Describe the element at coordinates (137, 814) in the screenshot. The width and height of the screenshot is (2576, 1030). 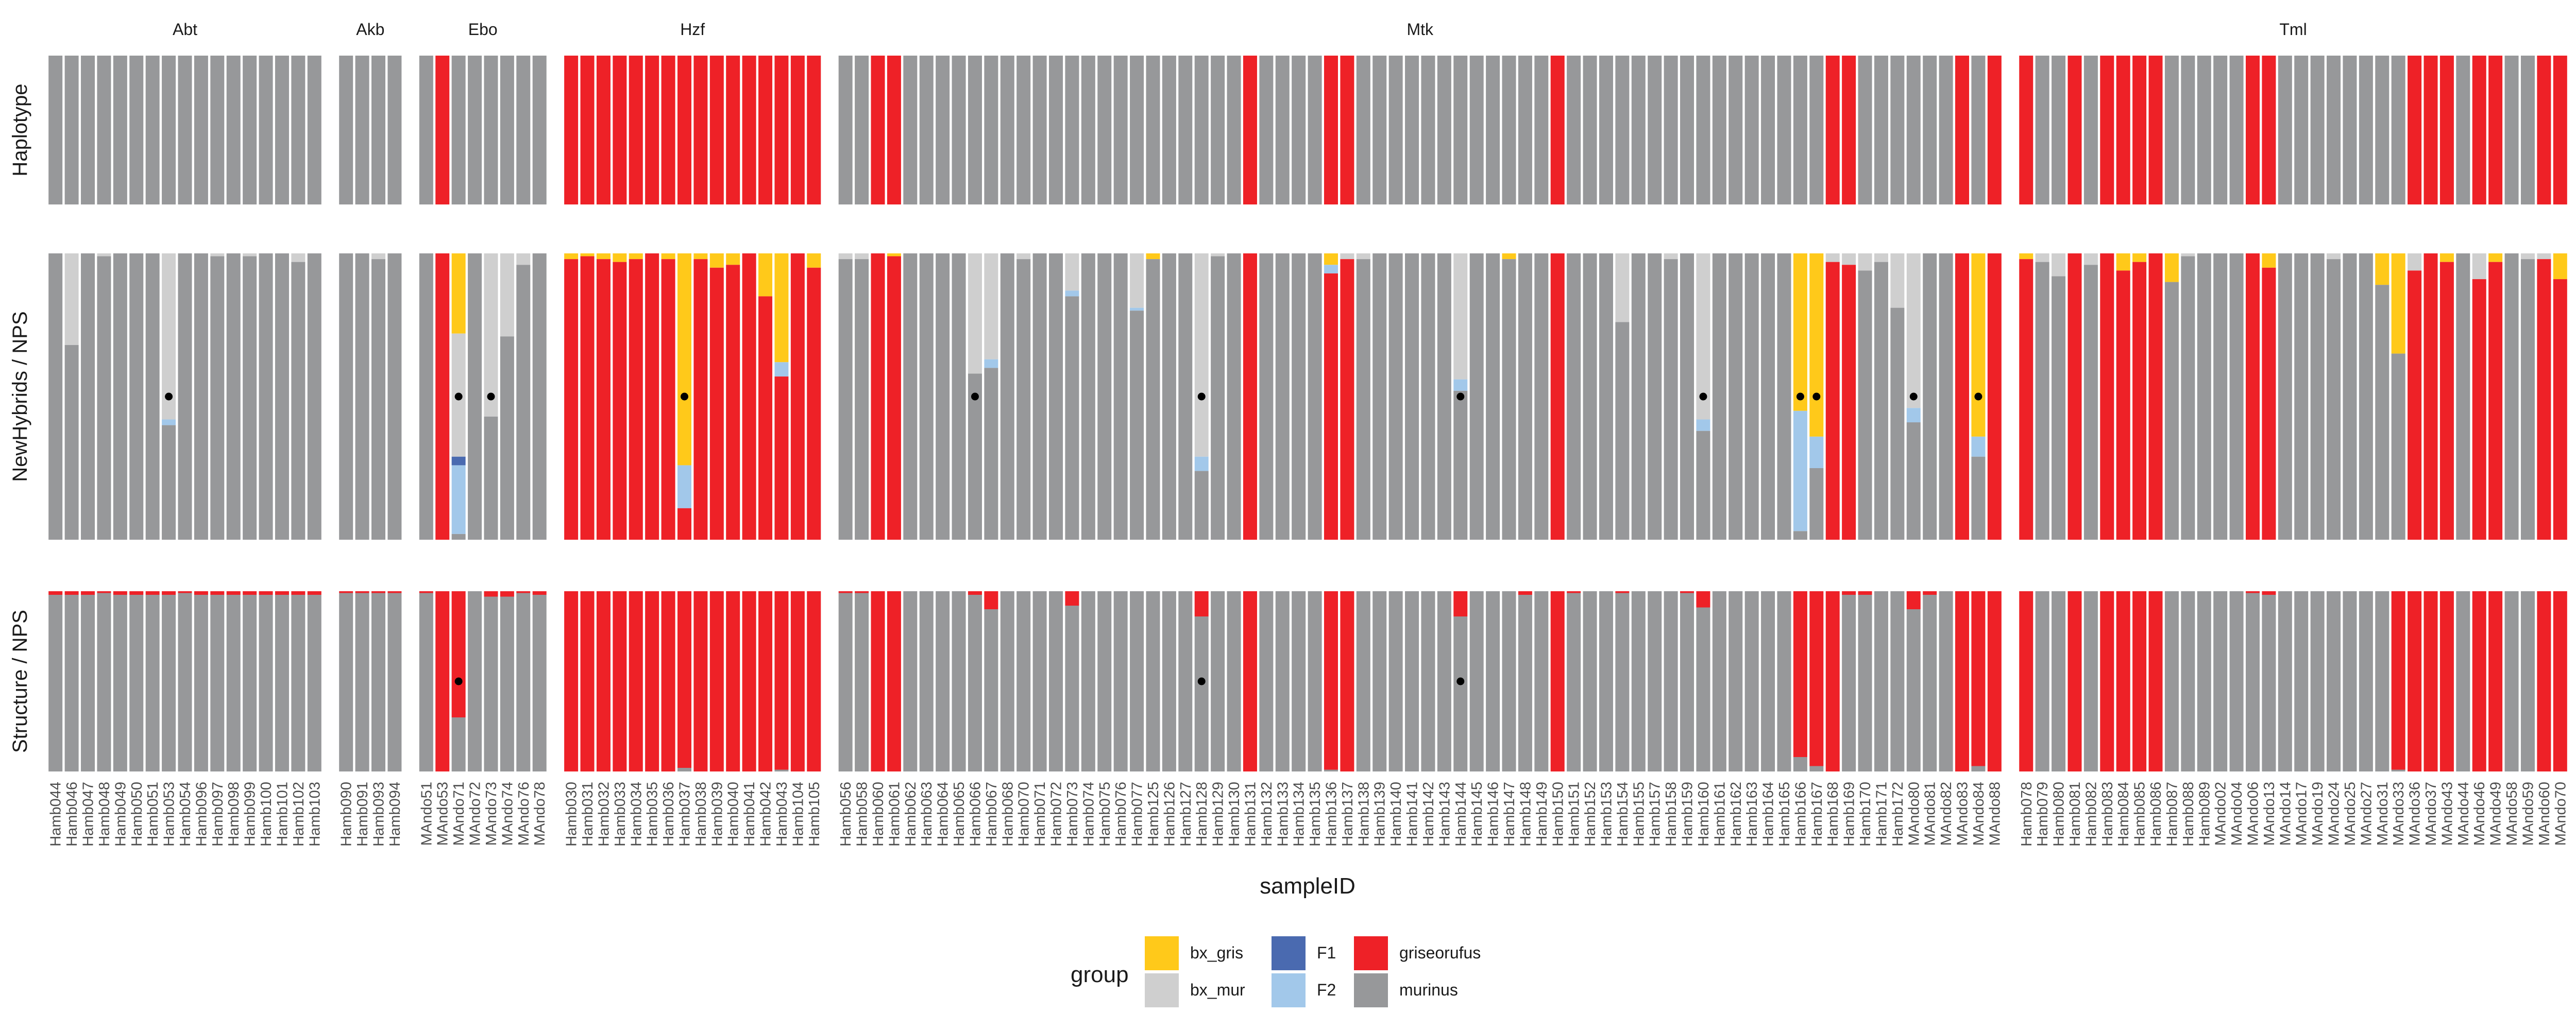
I see `x-tick-label: Hamb050` at that location.